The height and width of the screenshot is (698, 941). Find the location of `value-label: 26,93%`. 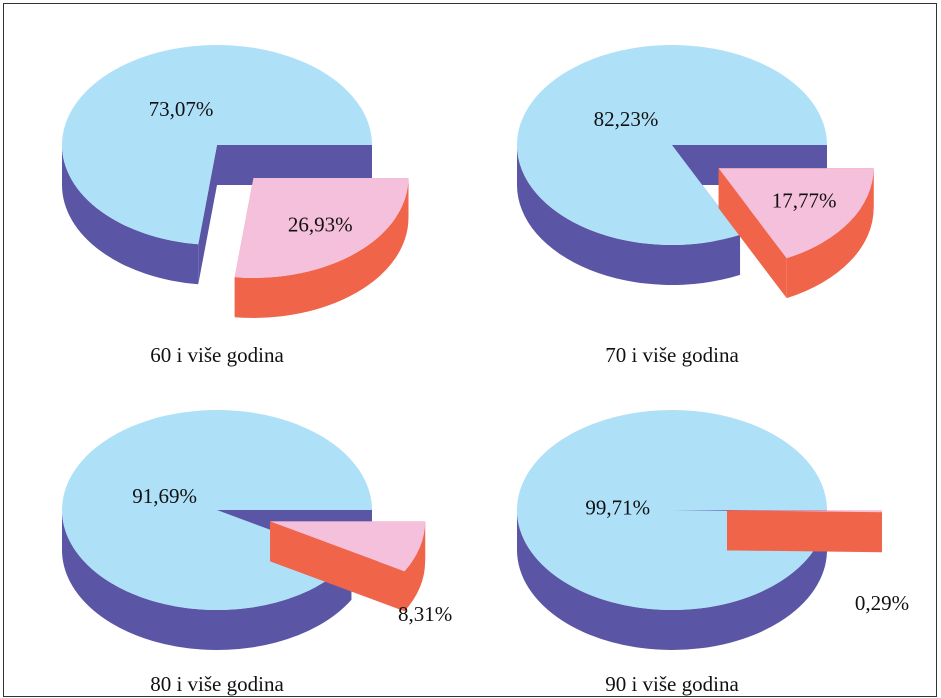

value-label: 26,93% is located at coordinates (320, 224).